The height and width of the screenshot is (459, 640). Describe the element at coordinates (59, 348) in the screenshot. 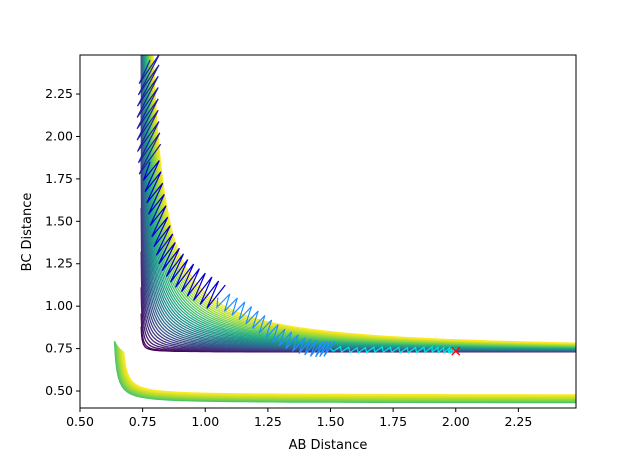

I see `y-tick-label: 0.75` at that location.